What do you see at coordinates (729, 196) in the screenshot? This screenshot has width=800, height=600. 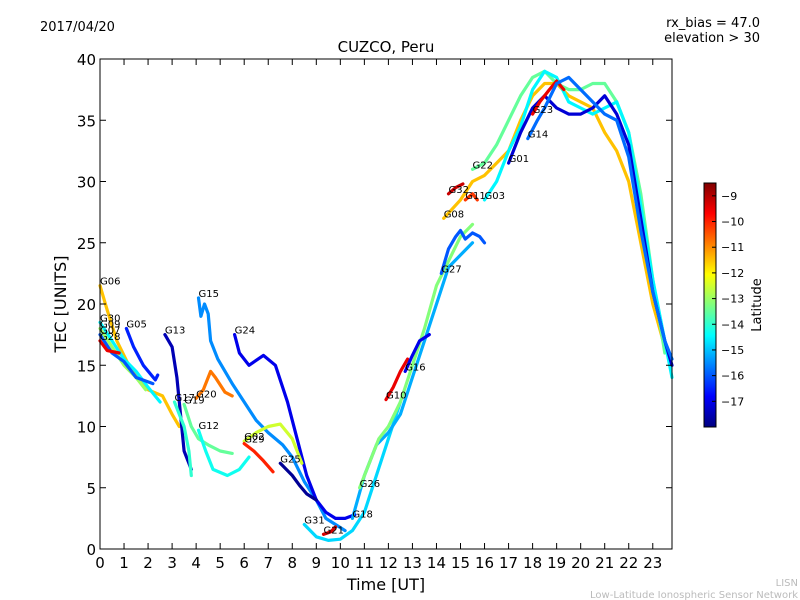 I see `colorbar-tick-label: −9` at bounding box center [729, 196].